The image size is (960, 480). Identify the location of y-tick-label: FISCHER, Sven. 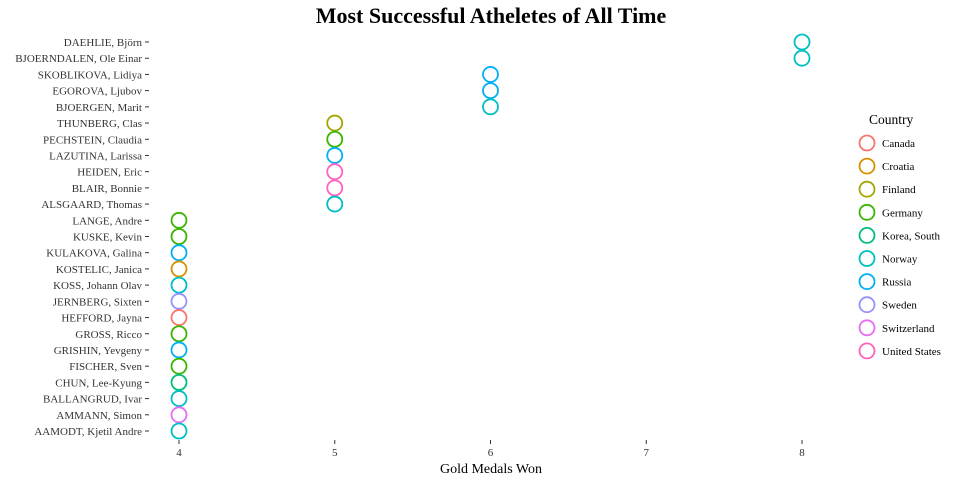
(105, 367).